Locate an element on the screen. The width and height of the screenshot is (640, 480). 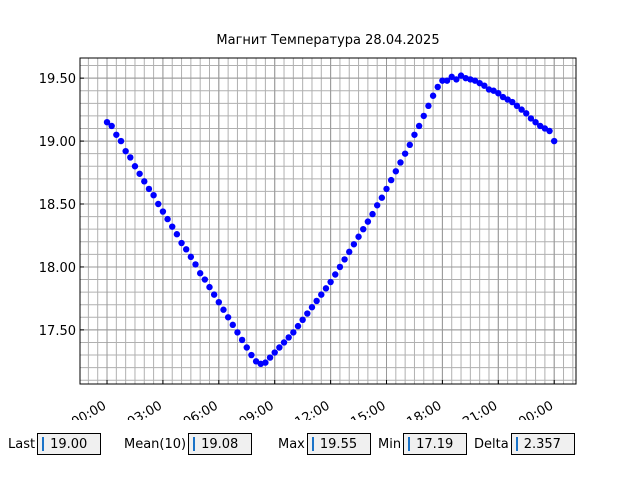
field-label: Max is located at coordinates (291, 444).